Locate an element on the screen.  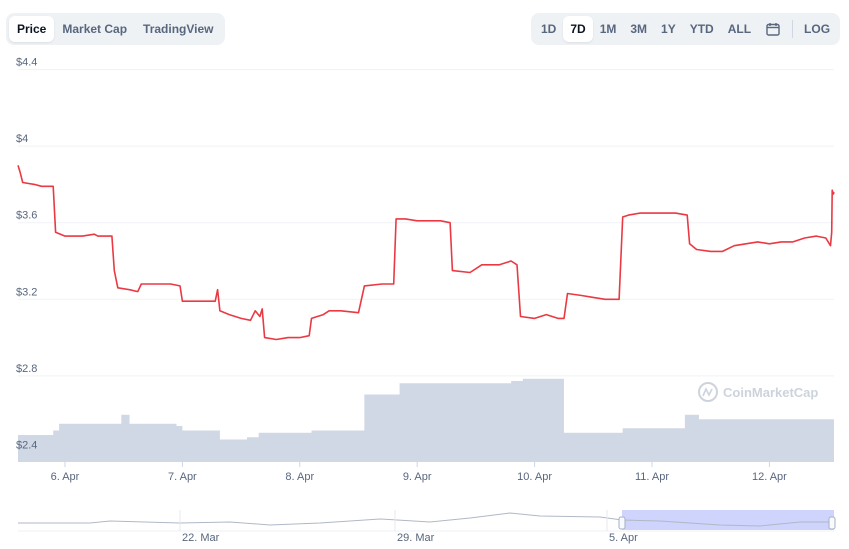
range-ytd-button: YTD is located at coordinates (701, 29).